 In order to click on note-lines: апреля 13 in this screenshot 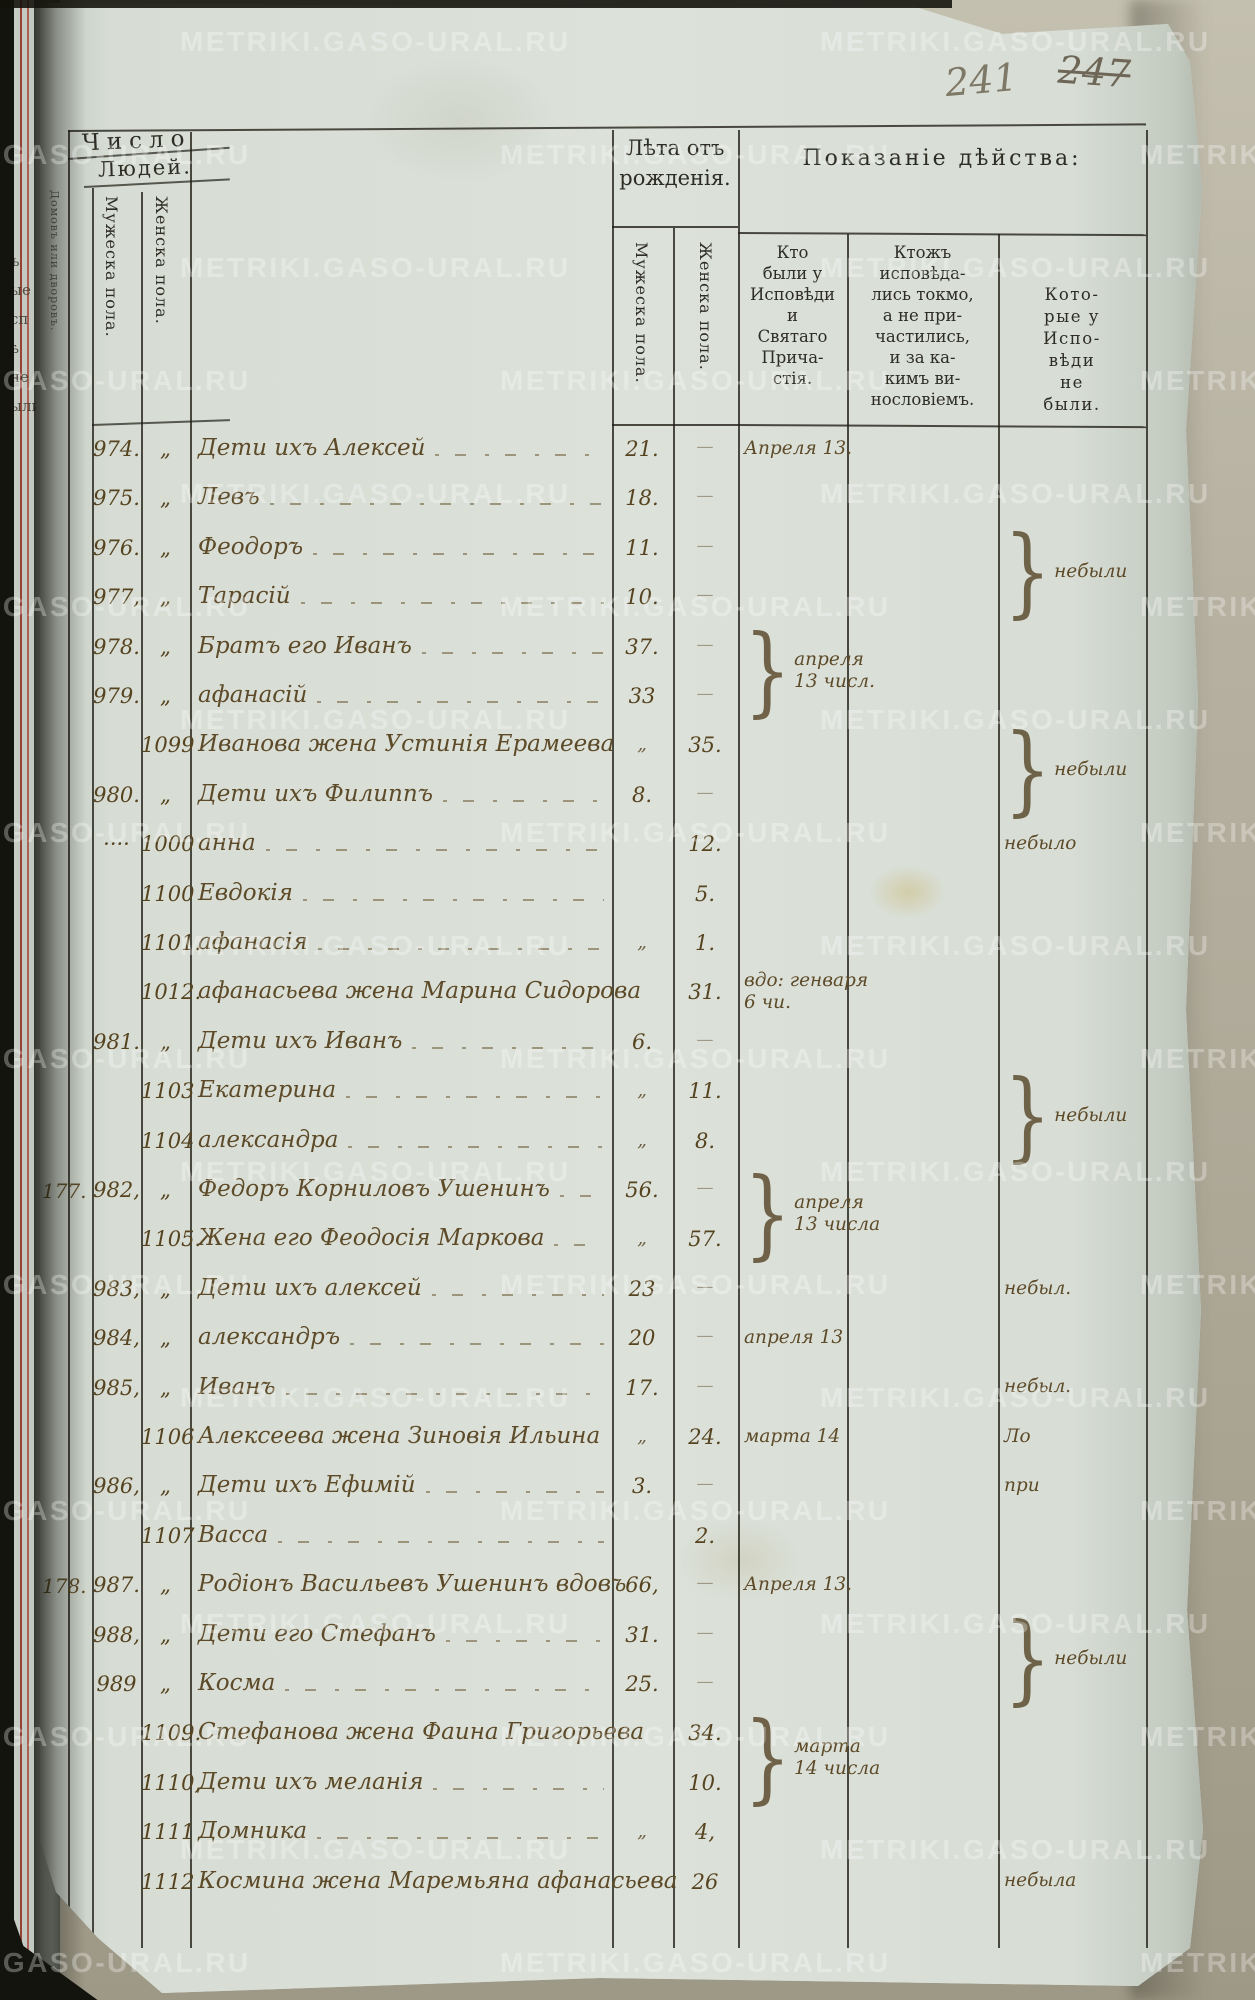, I will do `click(793, 1338)`.